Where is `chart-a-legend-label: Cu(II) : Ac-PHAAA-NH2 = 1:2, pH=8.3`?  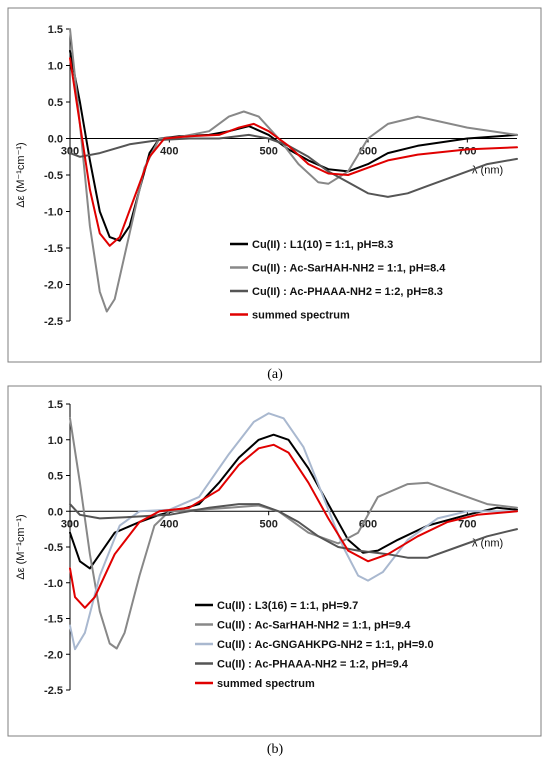 chart-a-legend-label: Cu(II) : Ac-PHAAA-NH2 = 1:2, pH=8.3 is located at coordinates (347, 292).